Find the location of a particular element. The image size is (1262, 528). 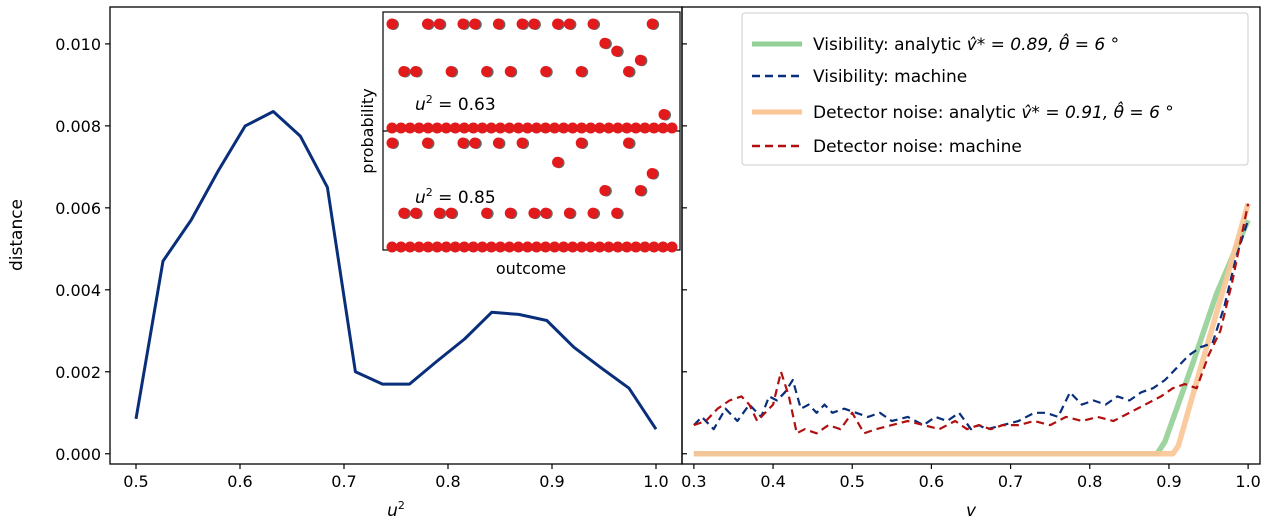

x-tick-label: 0.3 is located at coordinates (693, 481).